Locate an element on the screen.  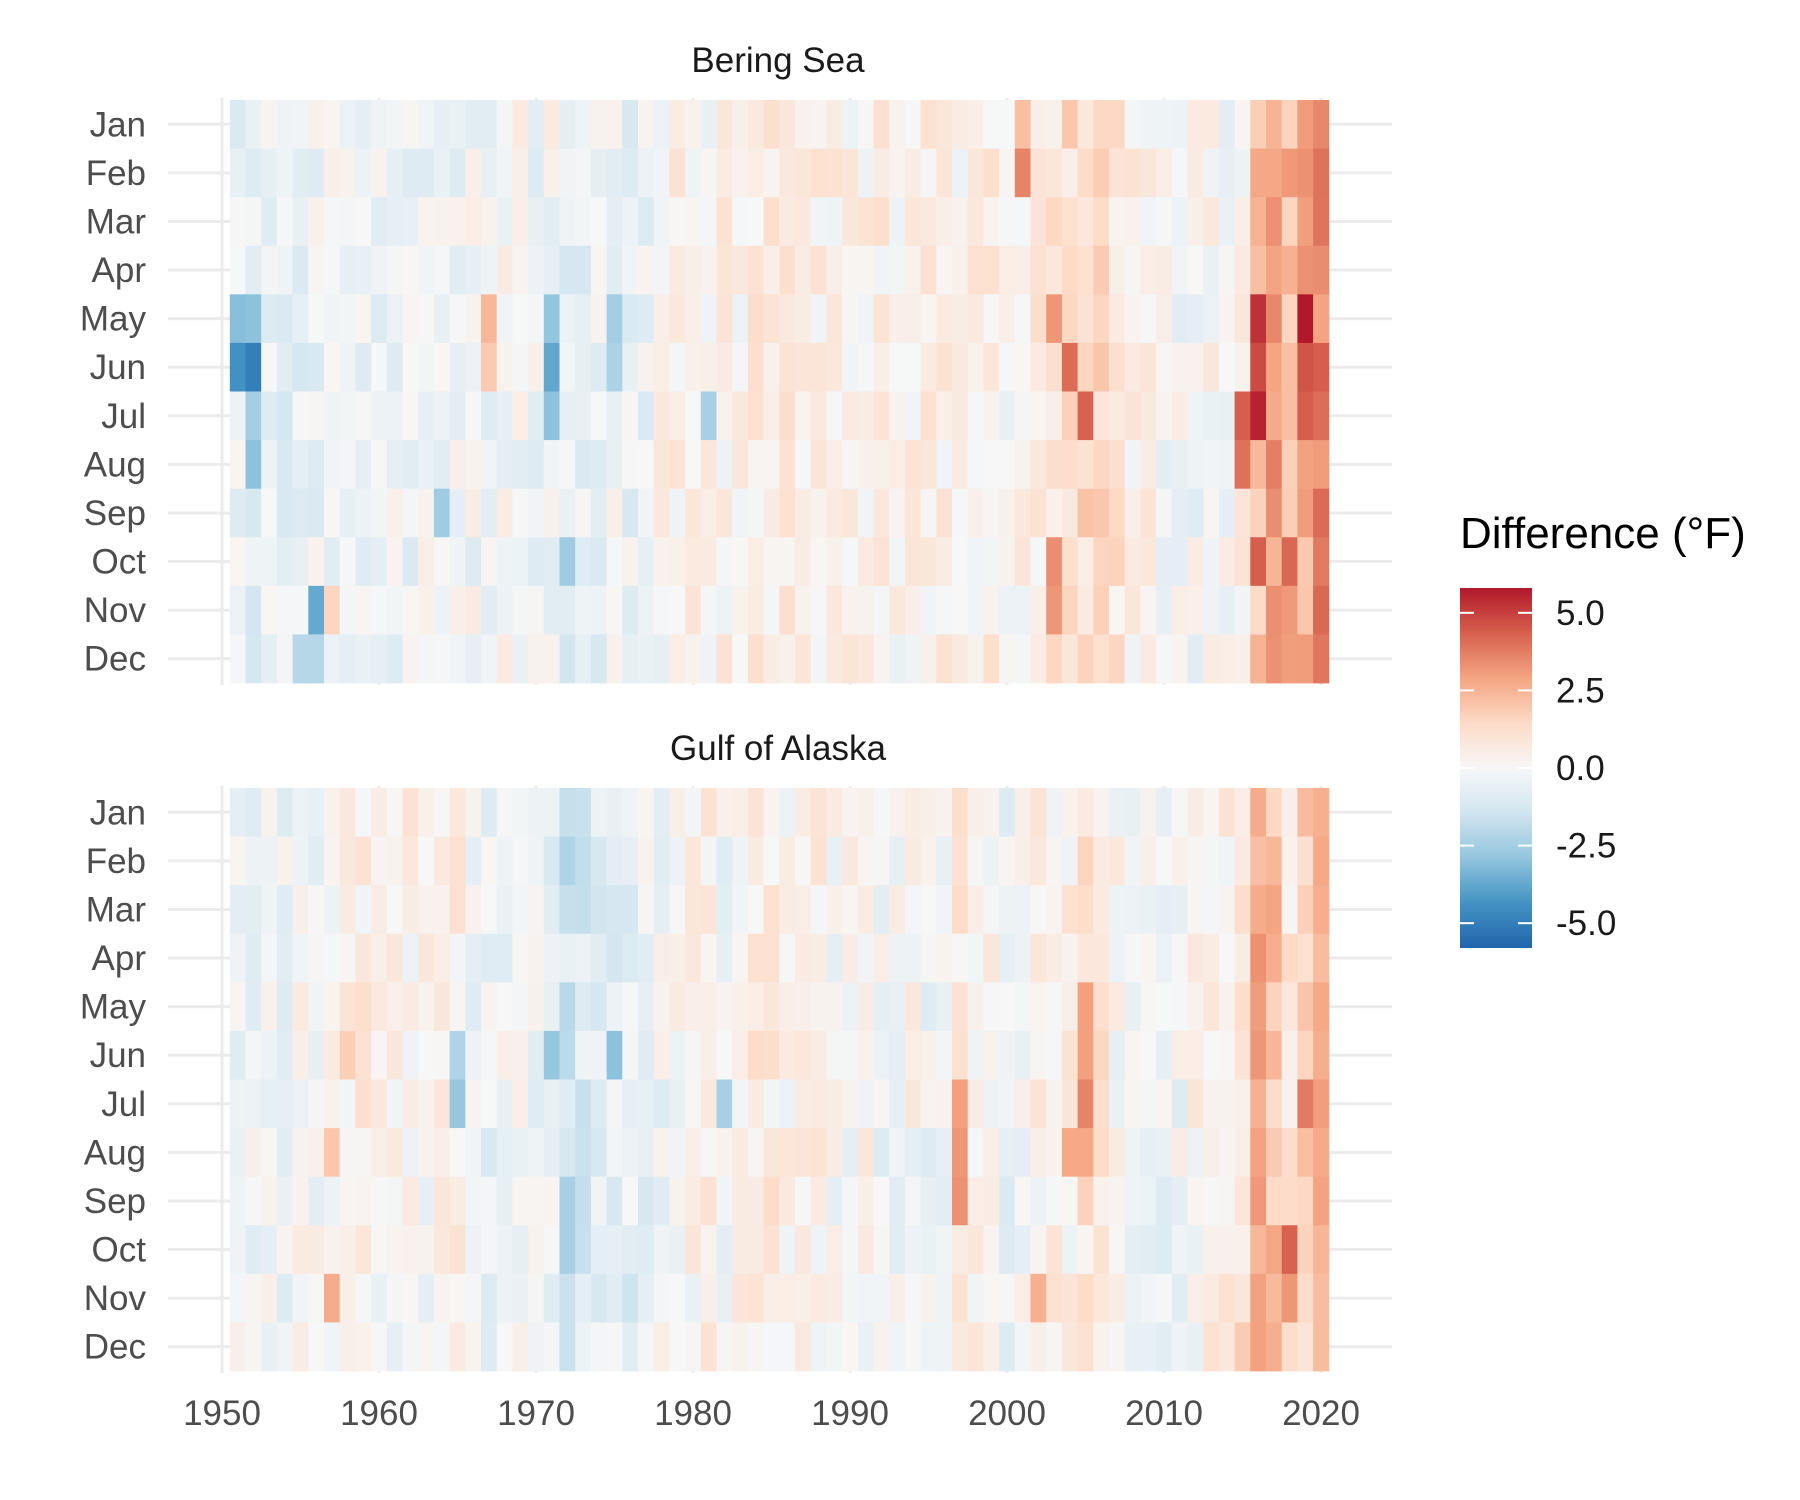
year-tick-2010: 2010 is located at coordinates (1164, 1413).